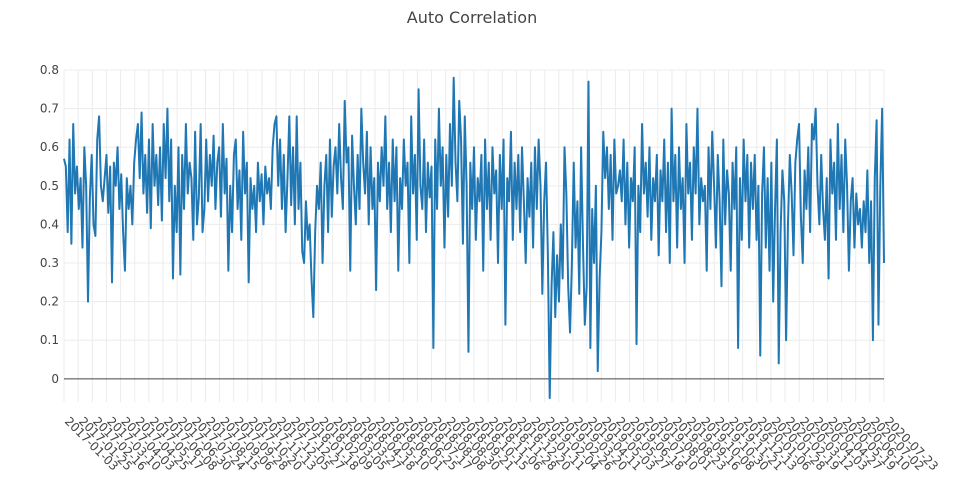 This screenshot has width=970, height=495. What do you see at coordinates (472, 17) in the screenshot?
I see `chart-title: Auto Correlation` at bounding box center [472, 17].